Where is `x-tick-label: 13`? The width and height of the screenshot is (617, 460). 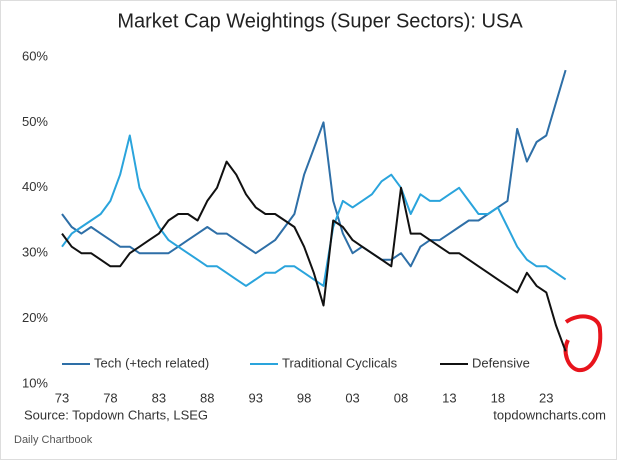 x-tick-label: 13 is located at coordinates (449, 397).